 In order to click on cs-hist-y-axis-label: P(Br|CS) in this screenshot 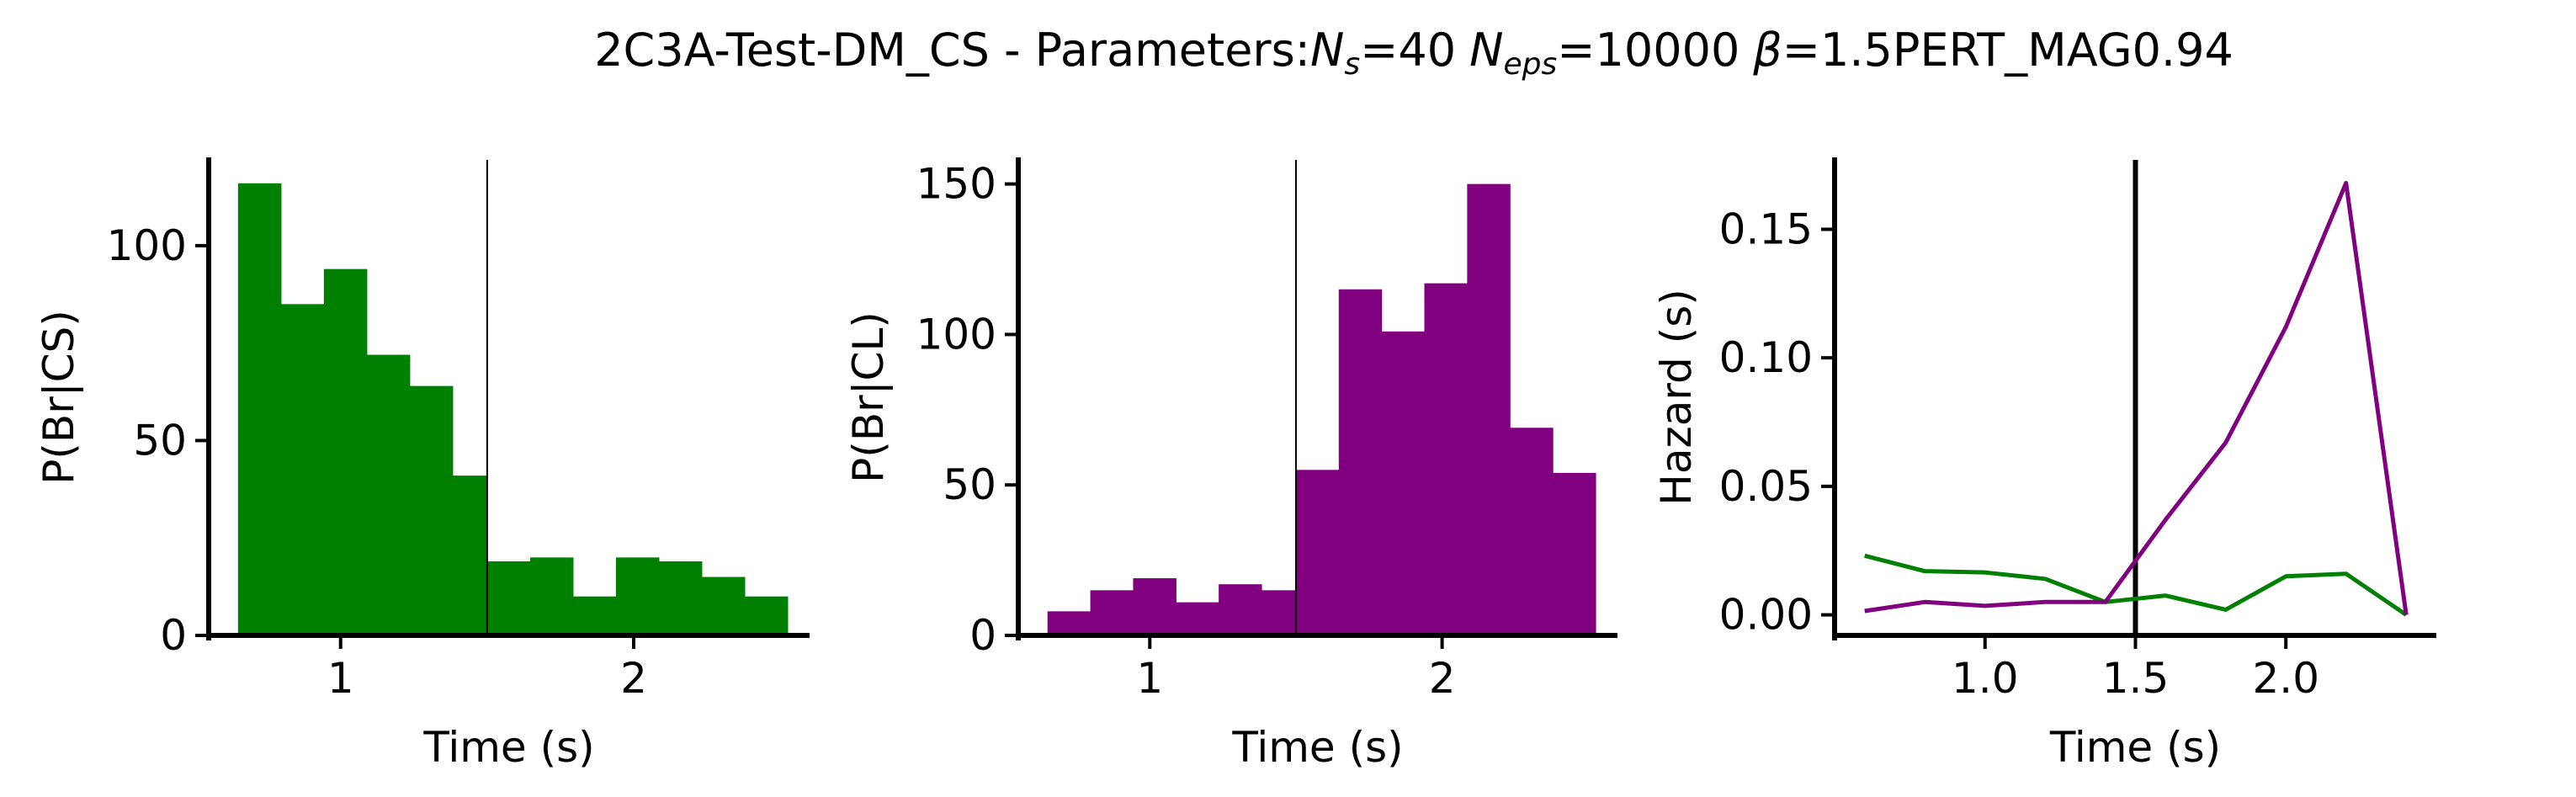, I will do `click(59, 397)`.